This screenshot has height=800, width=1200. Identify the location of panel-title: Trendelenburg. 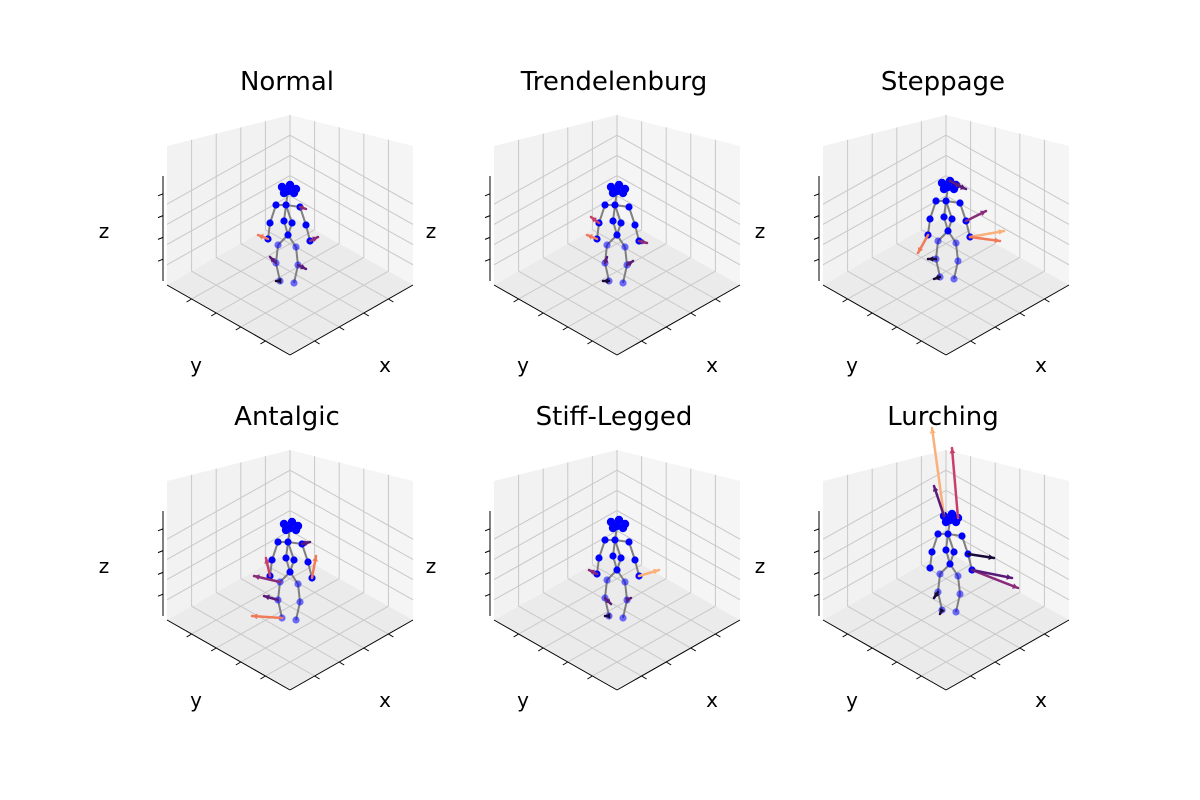
(614, 82).